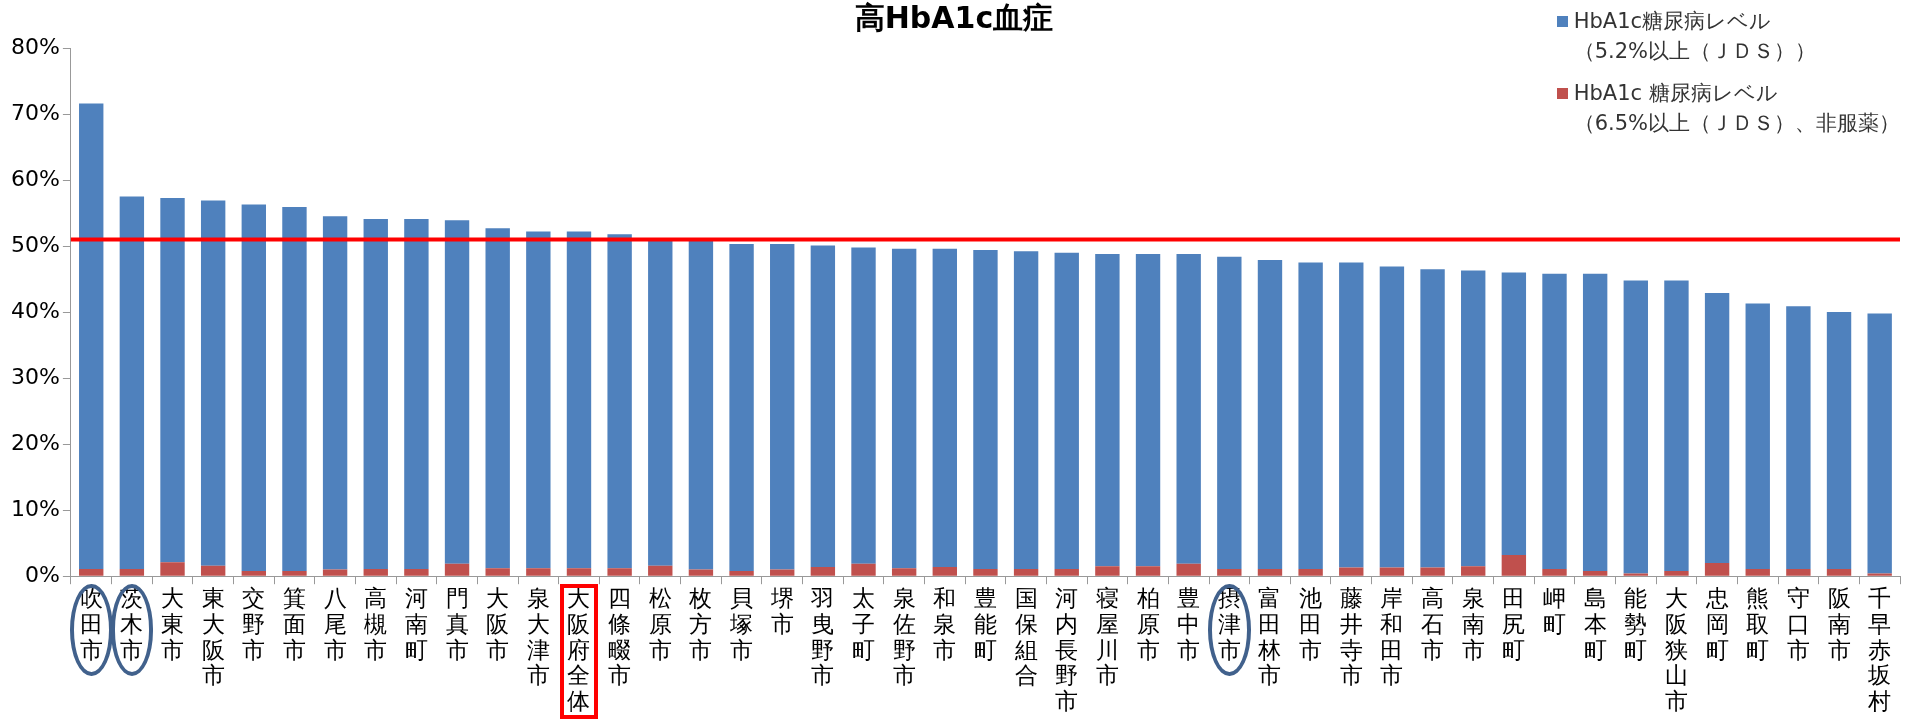 The image size is (1922, 723). I want to click on x-tick-label: 東大阪市, so click(213, 637).